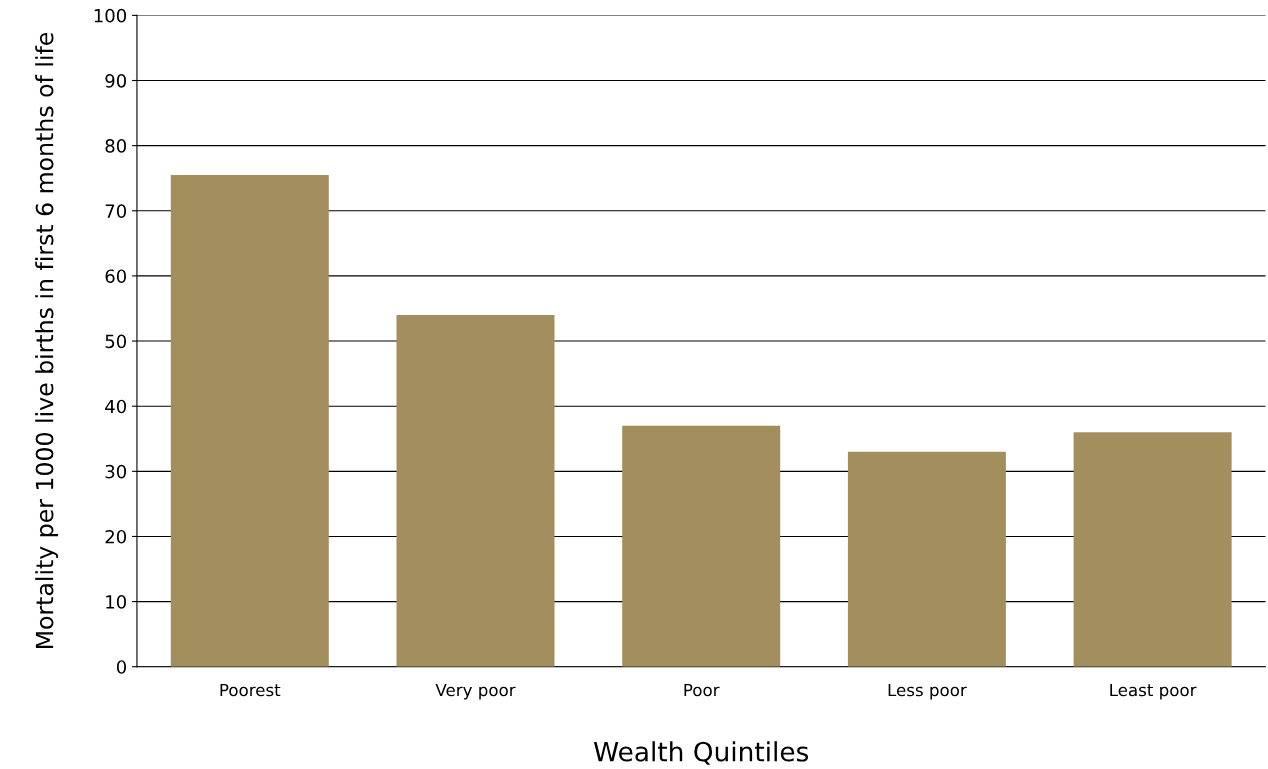  What do you see at coordinates (701, 753) in the screenshot?
I see `x-axis-title: Wealth Quintiles` at bounding box center [701, 753].